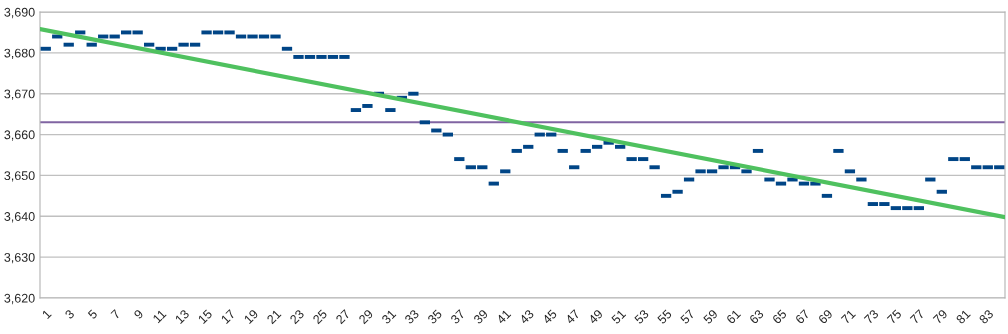  What do you see at coordinates (435, 317) in the screenshot?
I see `x-tick-label: 35` at bounding box center [435, 317].